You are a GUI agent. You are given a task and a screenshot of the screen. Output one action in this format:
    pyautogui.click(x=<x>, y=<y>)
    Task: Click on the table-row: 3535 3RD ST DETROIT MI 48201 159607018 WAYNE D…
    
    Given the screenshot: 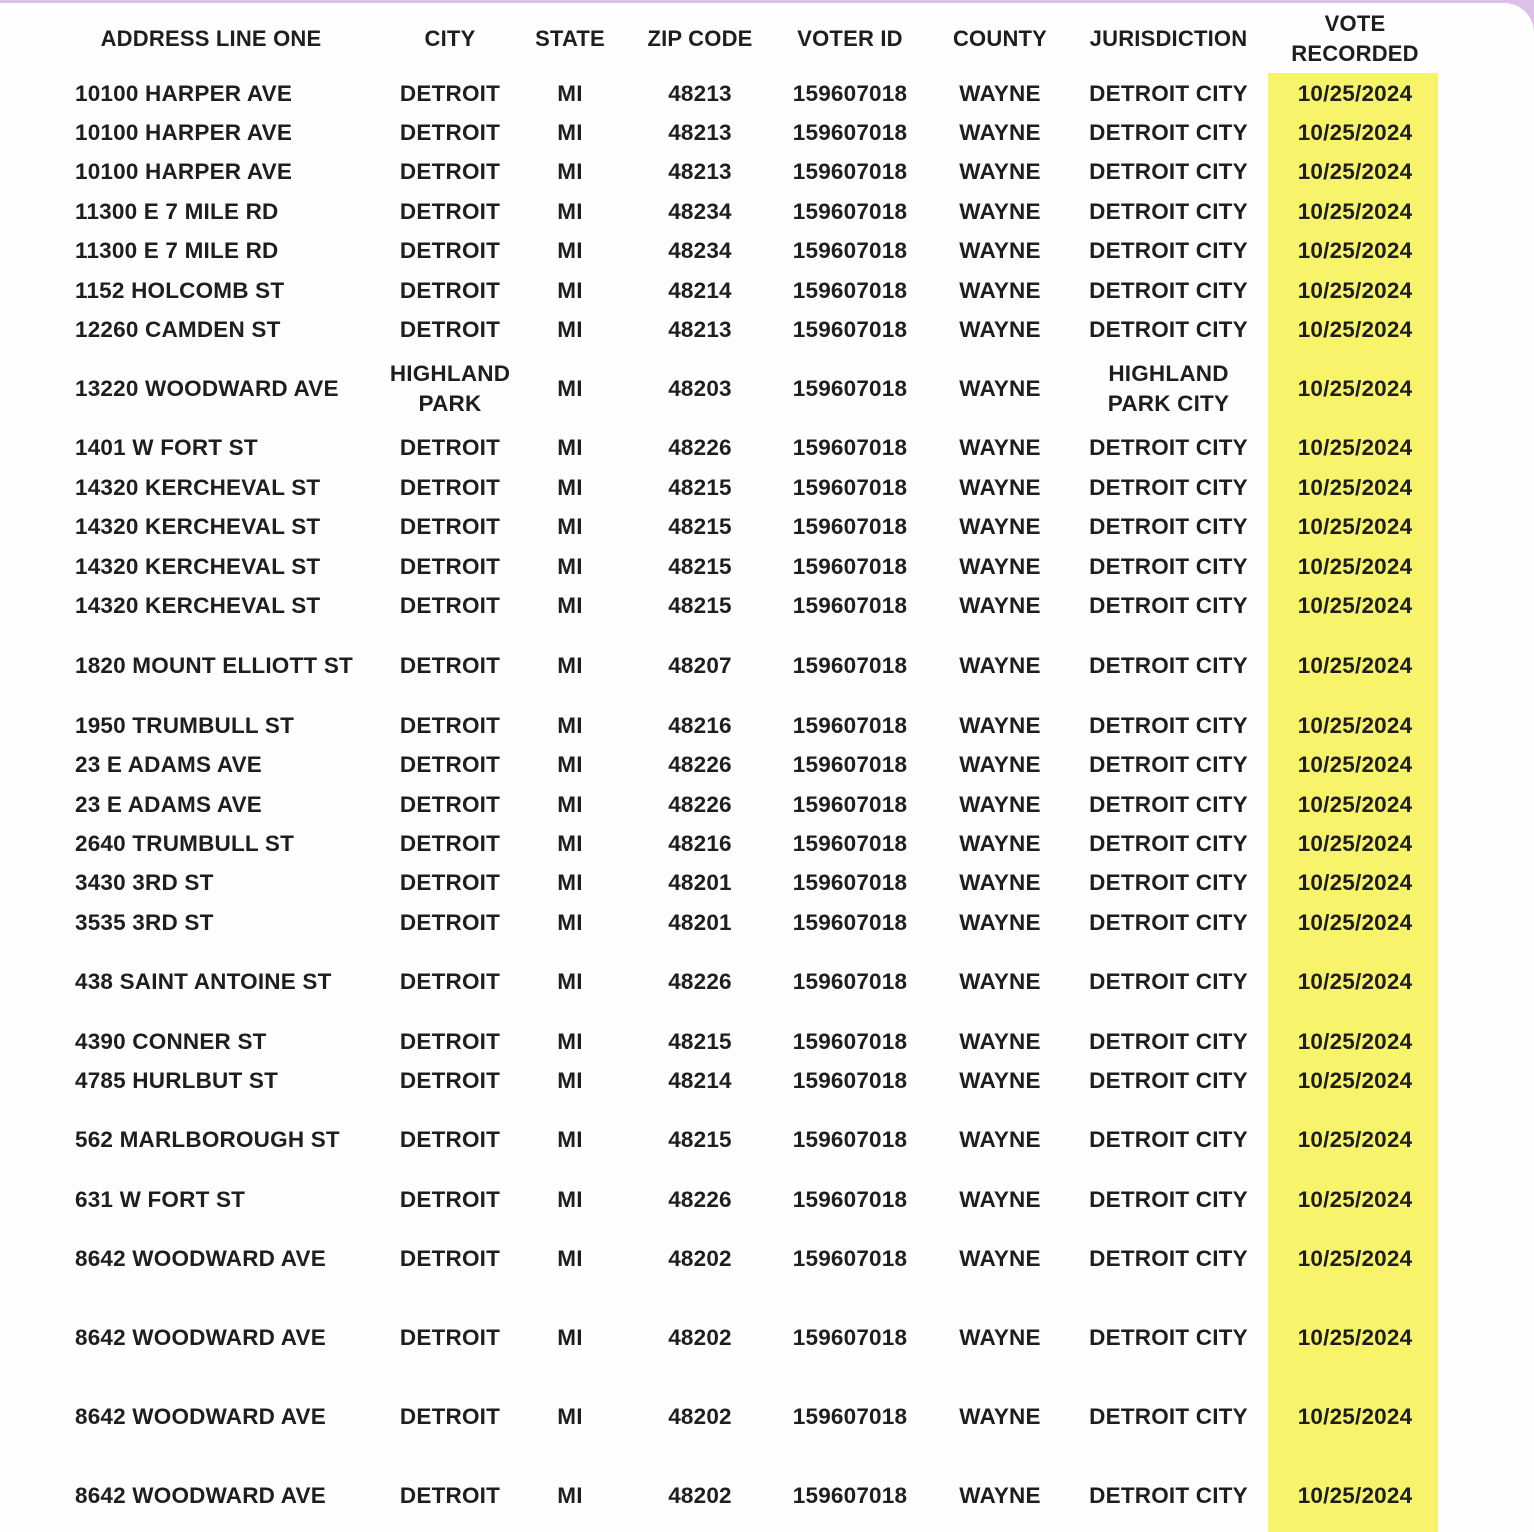 What is the action you would take?
    pyautogui.click(x=767, y=922)
    